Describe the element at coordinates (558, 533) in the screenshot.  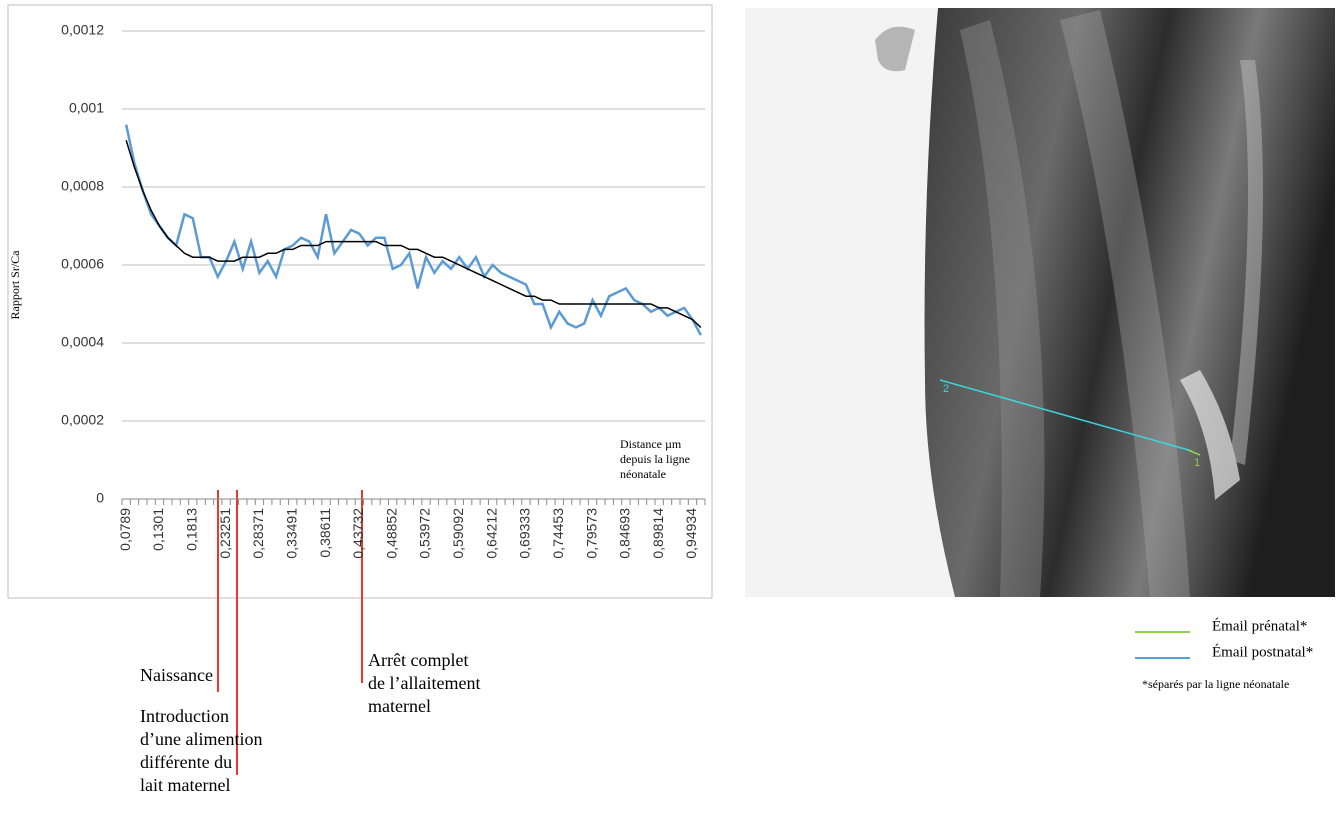
I see `x-tick-label: 0,74453` at that location.